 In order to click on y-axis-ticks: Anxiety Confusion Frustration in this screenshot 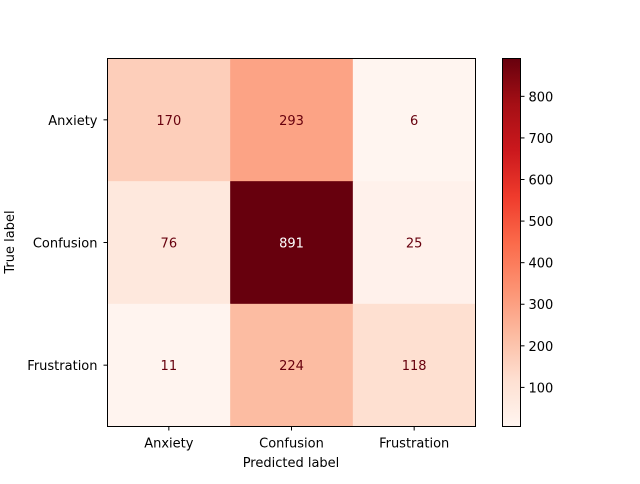, I will do `click(67, 244)`.